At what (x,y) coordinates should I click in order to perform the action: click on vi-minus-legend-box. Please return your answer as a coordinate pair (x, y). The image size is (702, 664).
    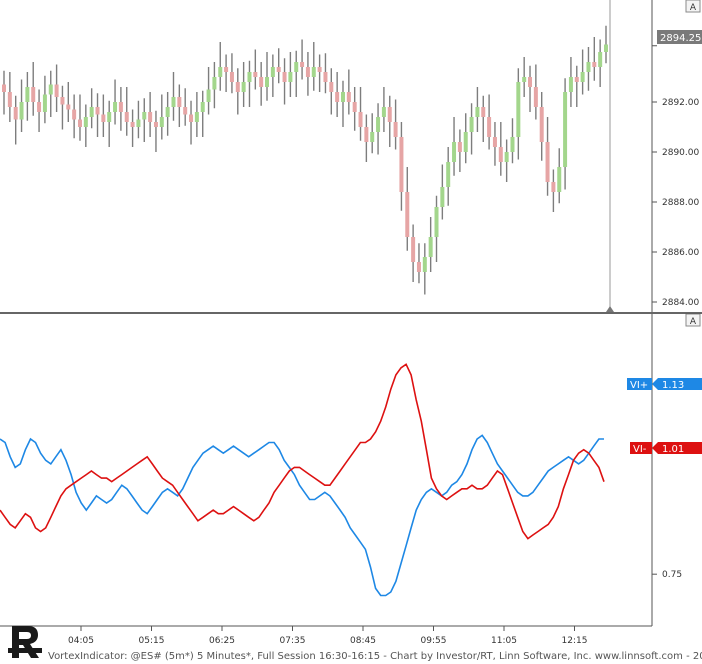
    Looking at the image, I should click on (641, 448).